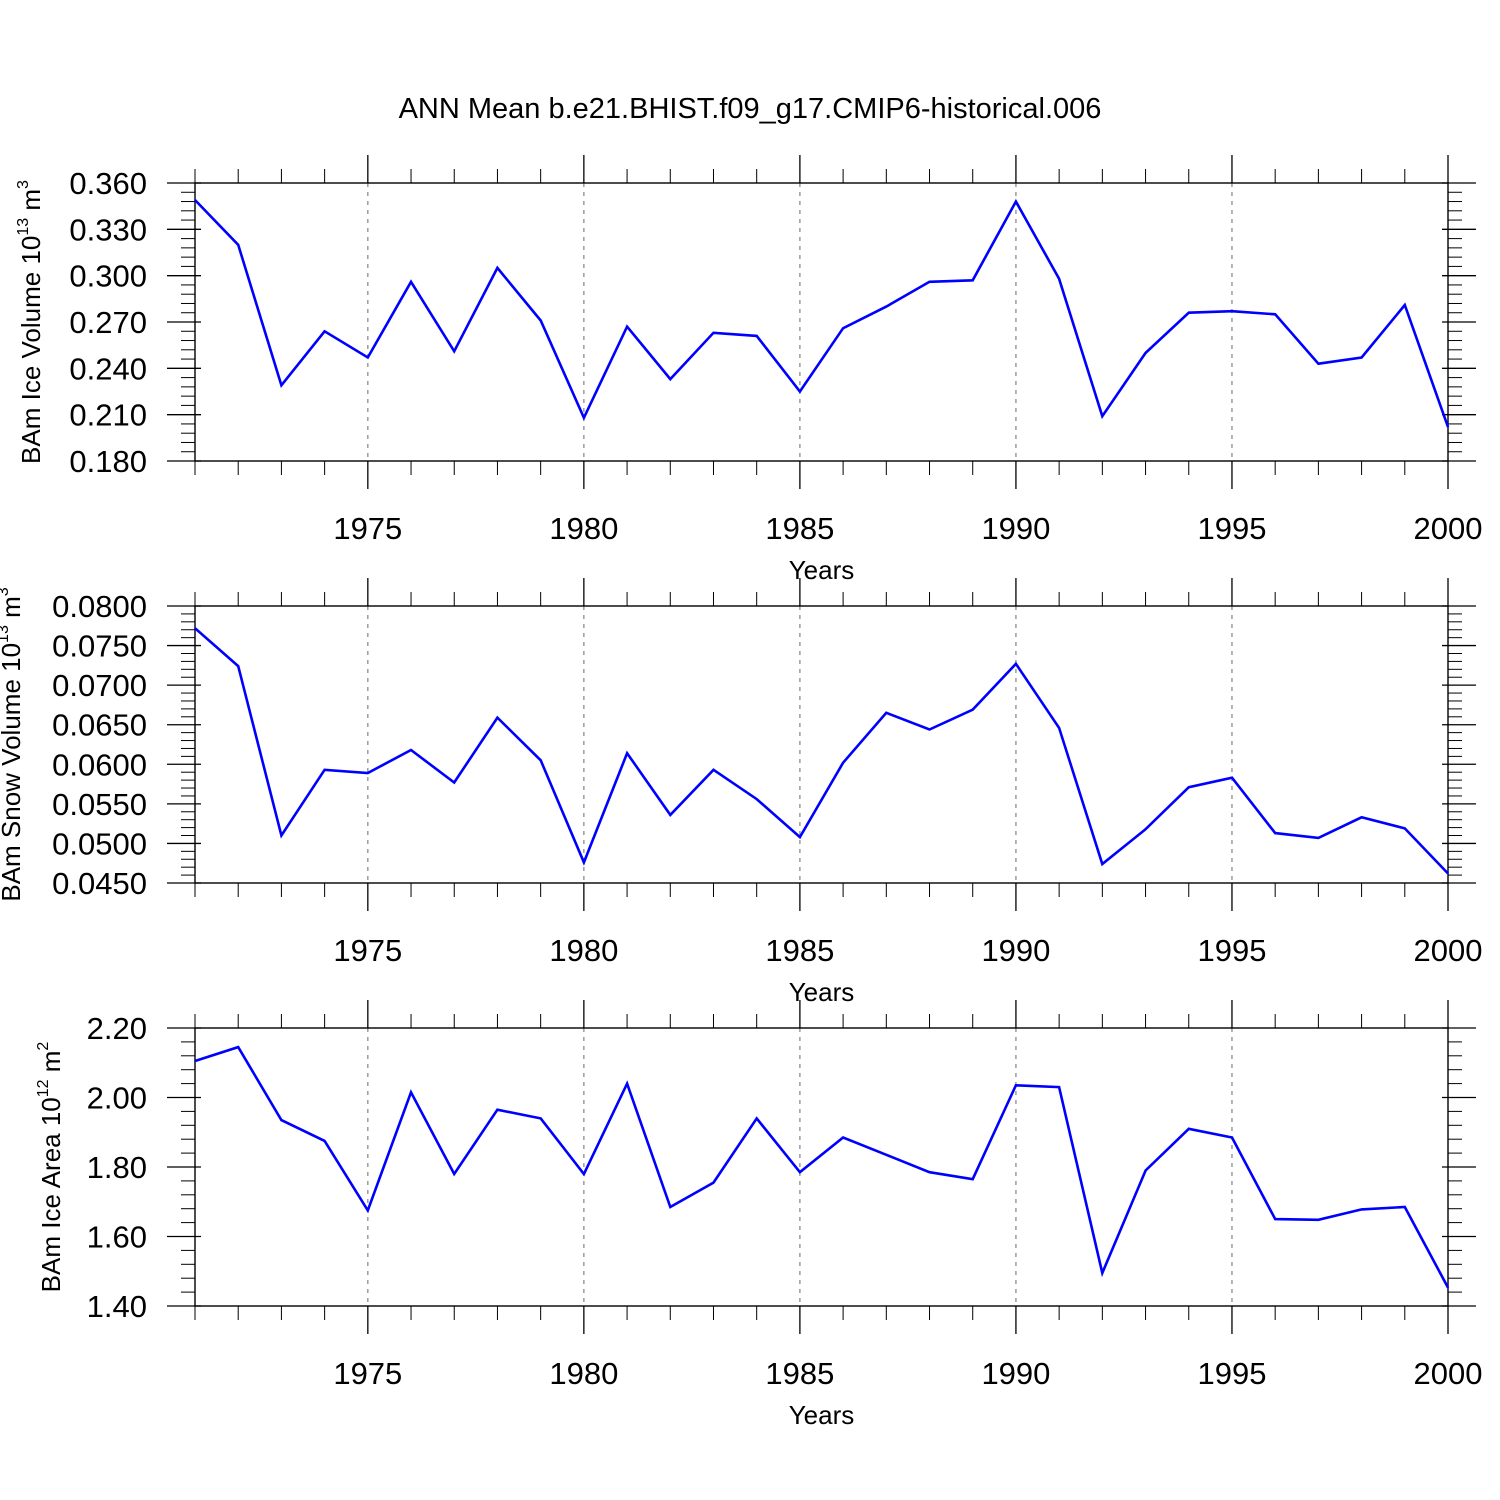 This screenshot has width=1500, height=1500. I want to click on y-tick-label: 0.210, so click(108, 415).